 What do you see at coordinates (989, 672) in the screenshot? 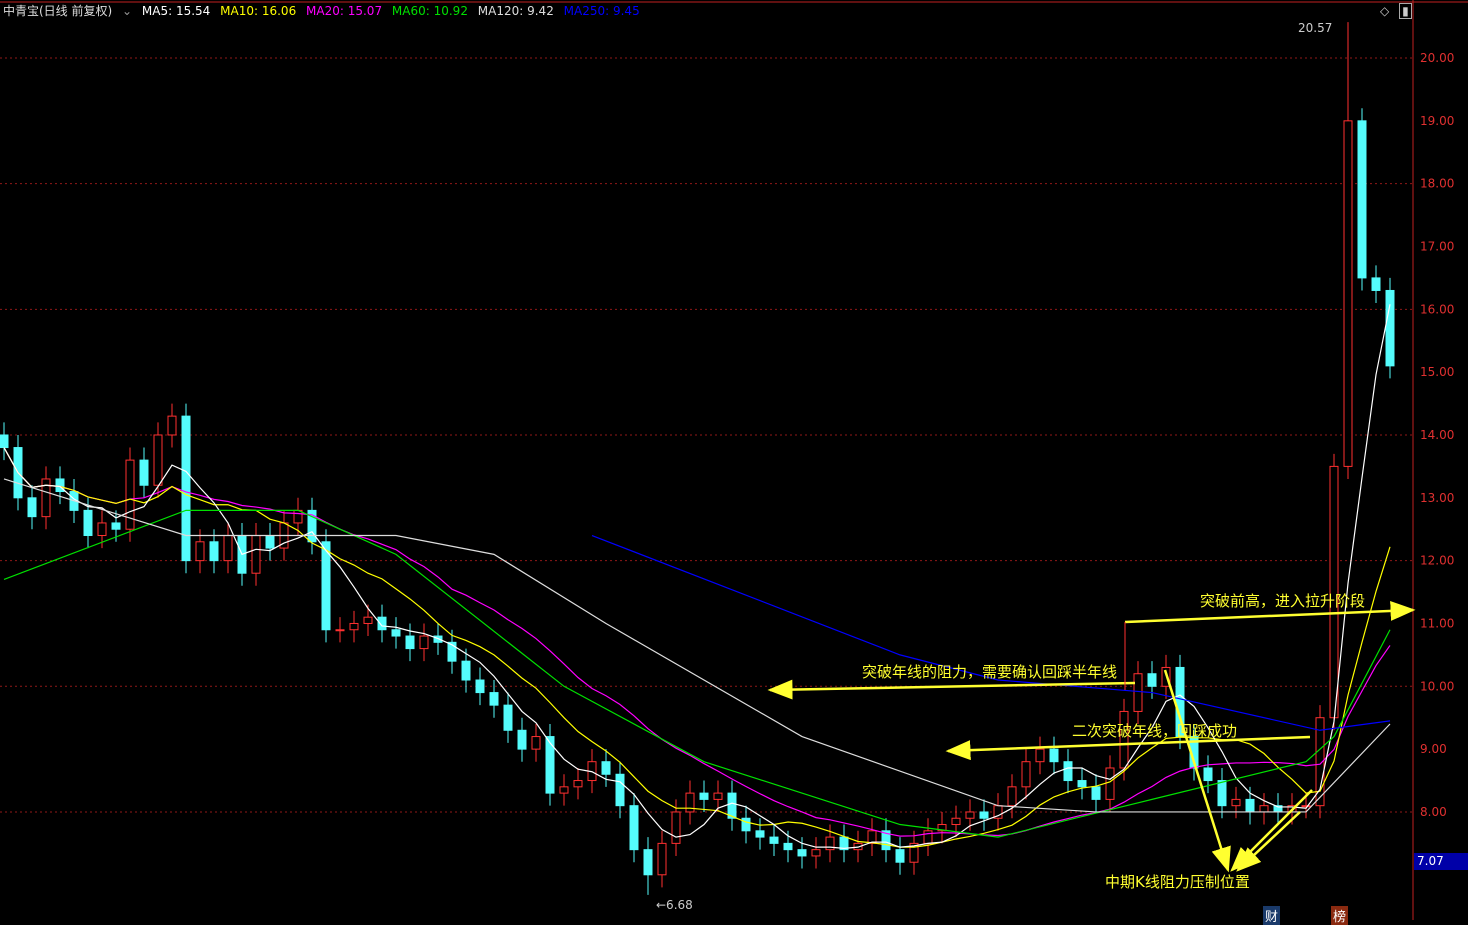
I see `annotation-text: 突破年线的阻力，需要确认回踩半年线` at bounding box center [989, 672].